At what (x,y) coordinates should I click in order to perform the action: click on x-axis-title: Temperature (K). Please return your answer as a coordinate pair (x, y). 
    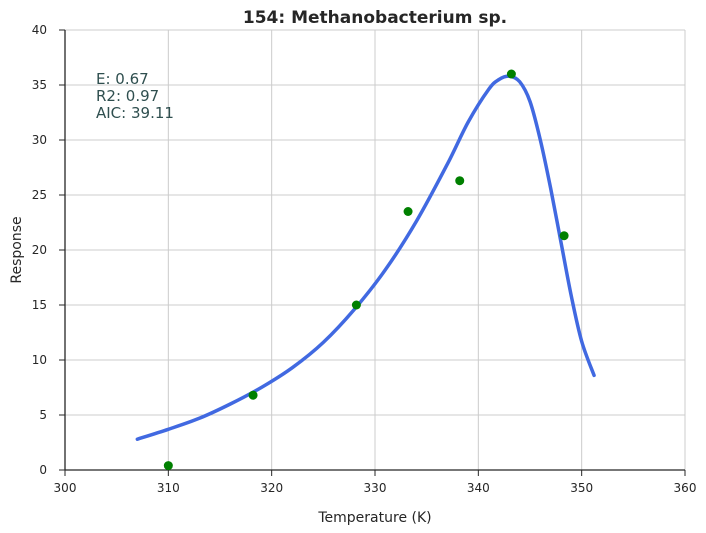
    Looking at the image, I should click on (374, 518).